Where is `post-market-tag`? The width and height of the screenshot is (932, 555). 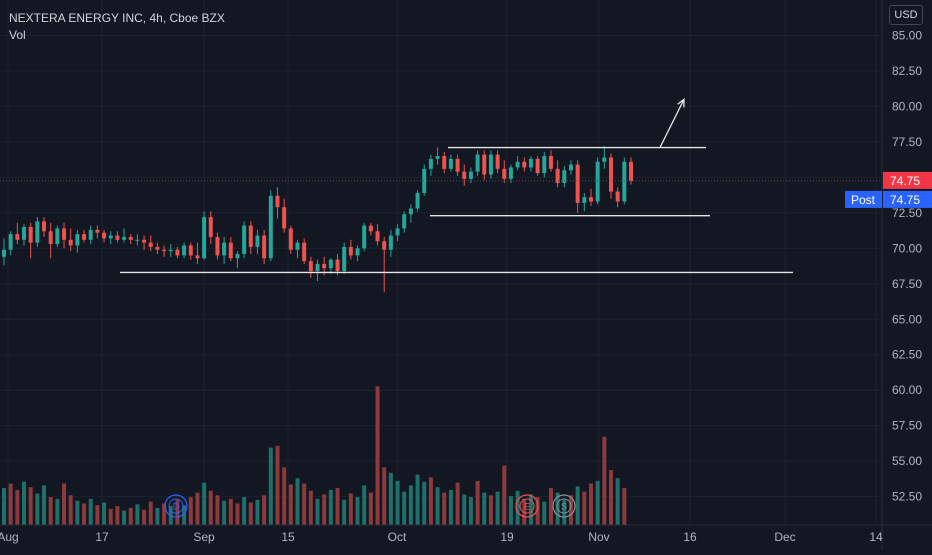 post-market-tag is located at coordinates (863, 199).